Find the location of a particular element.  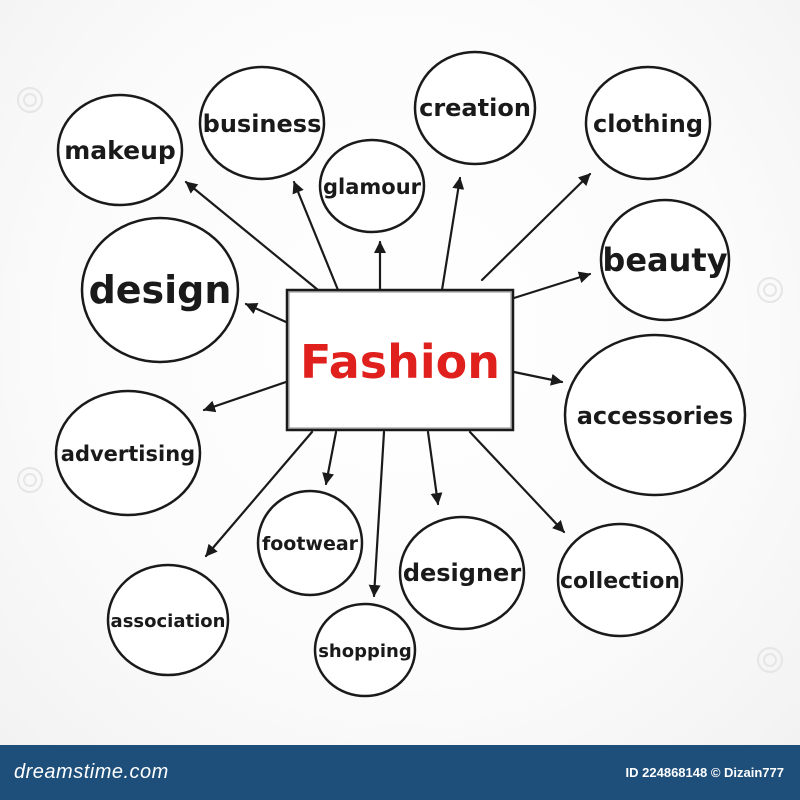

arrow-to-makeup is located at coordinates (252, 236).